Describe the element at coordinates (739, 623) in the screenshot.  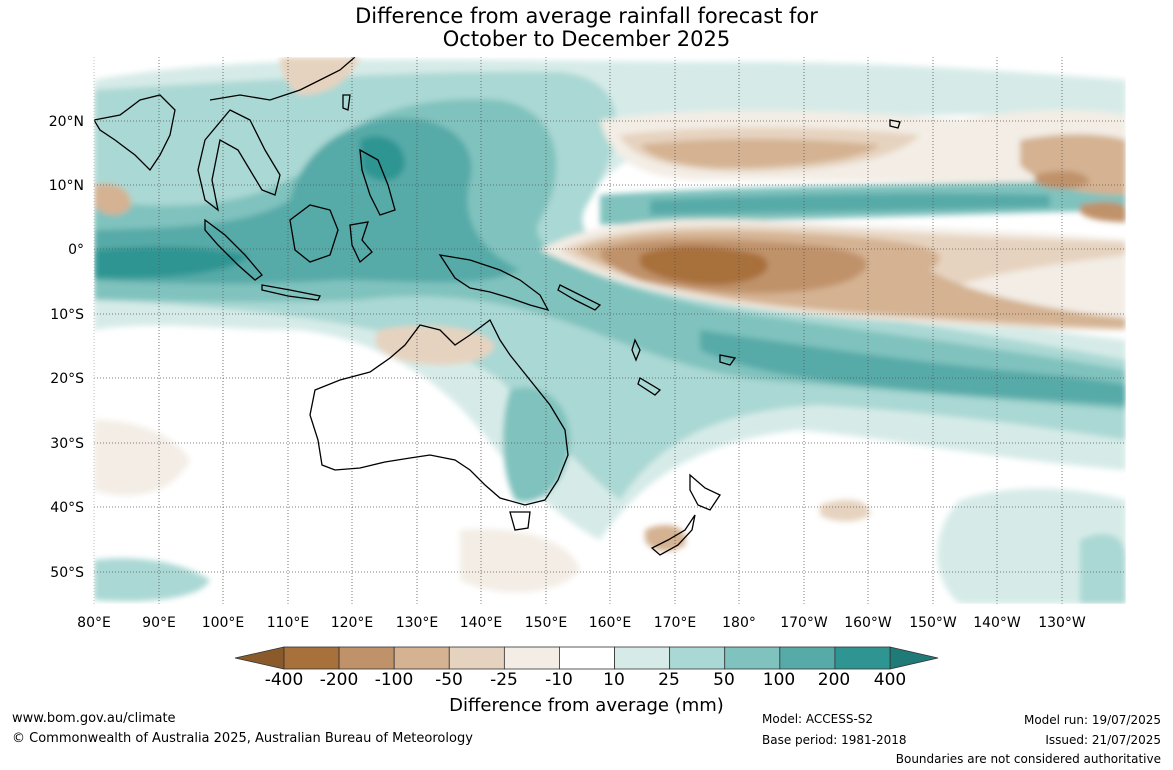
I see `lon-label: 180°` at that location.